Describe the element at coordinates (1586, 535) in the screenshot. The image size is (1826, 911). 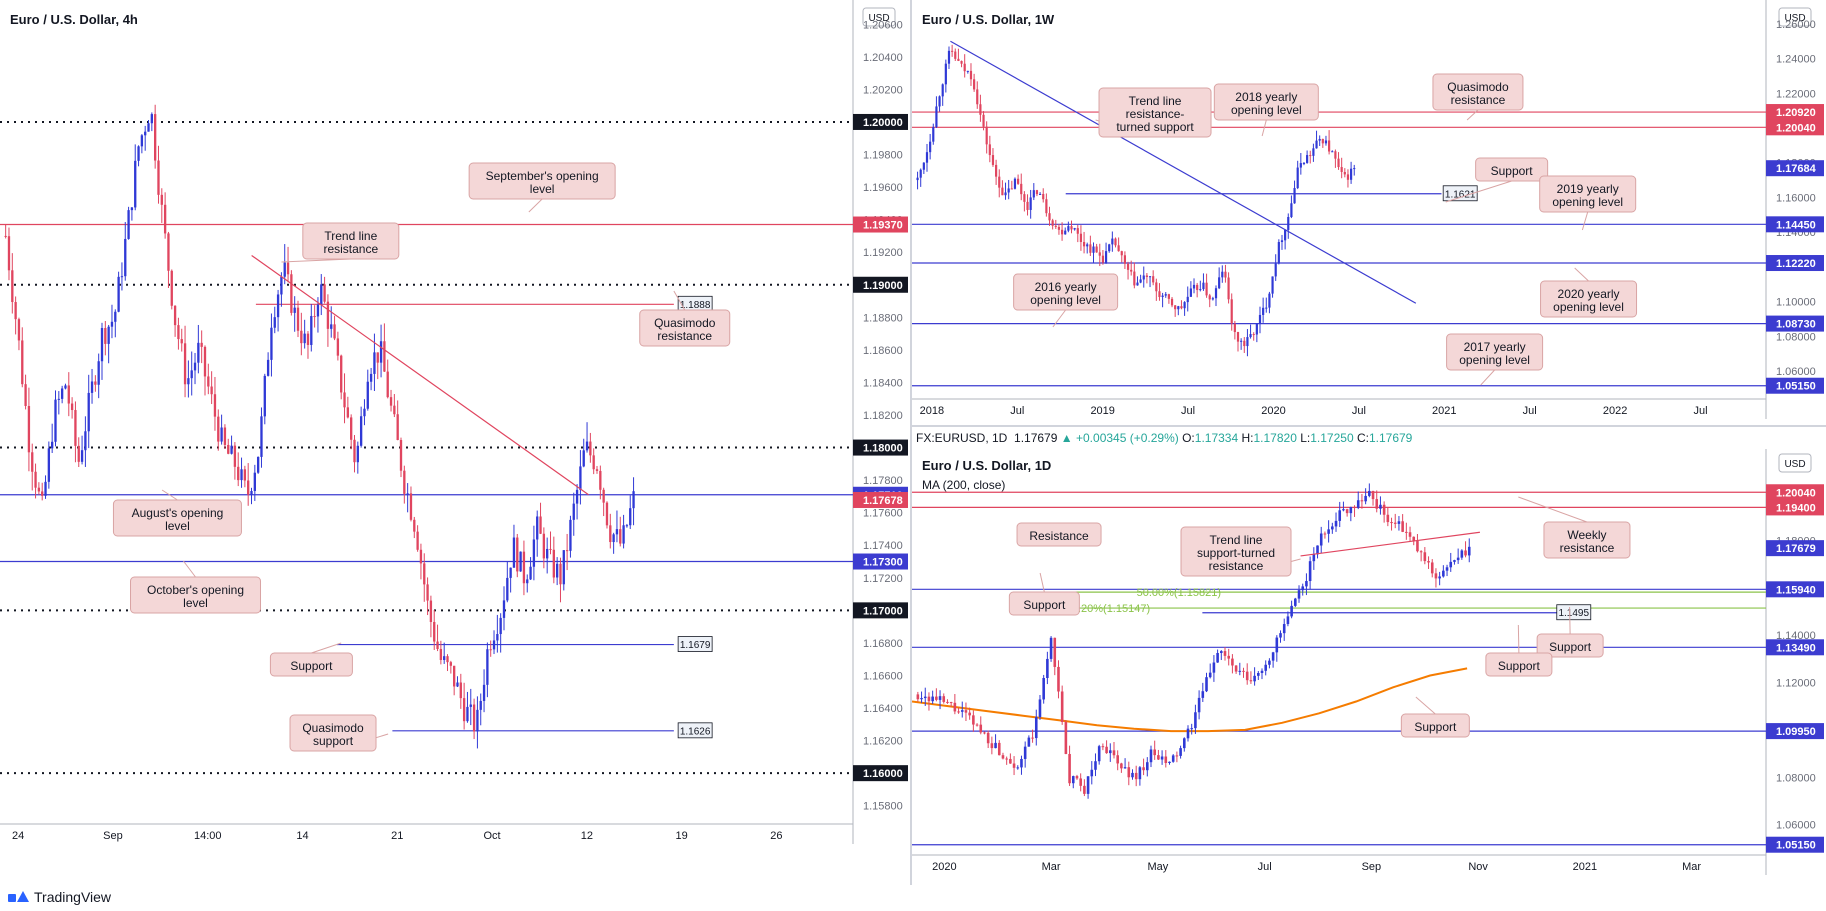
I see `annotation-label: Weekly` at that location.